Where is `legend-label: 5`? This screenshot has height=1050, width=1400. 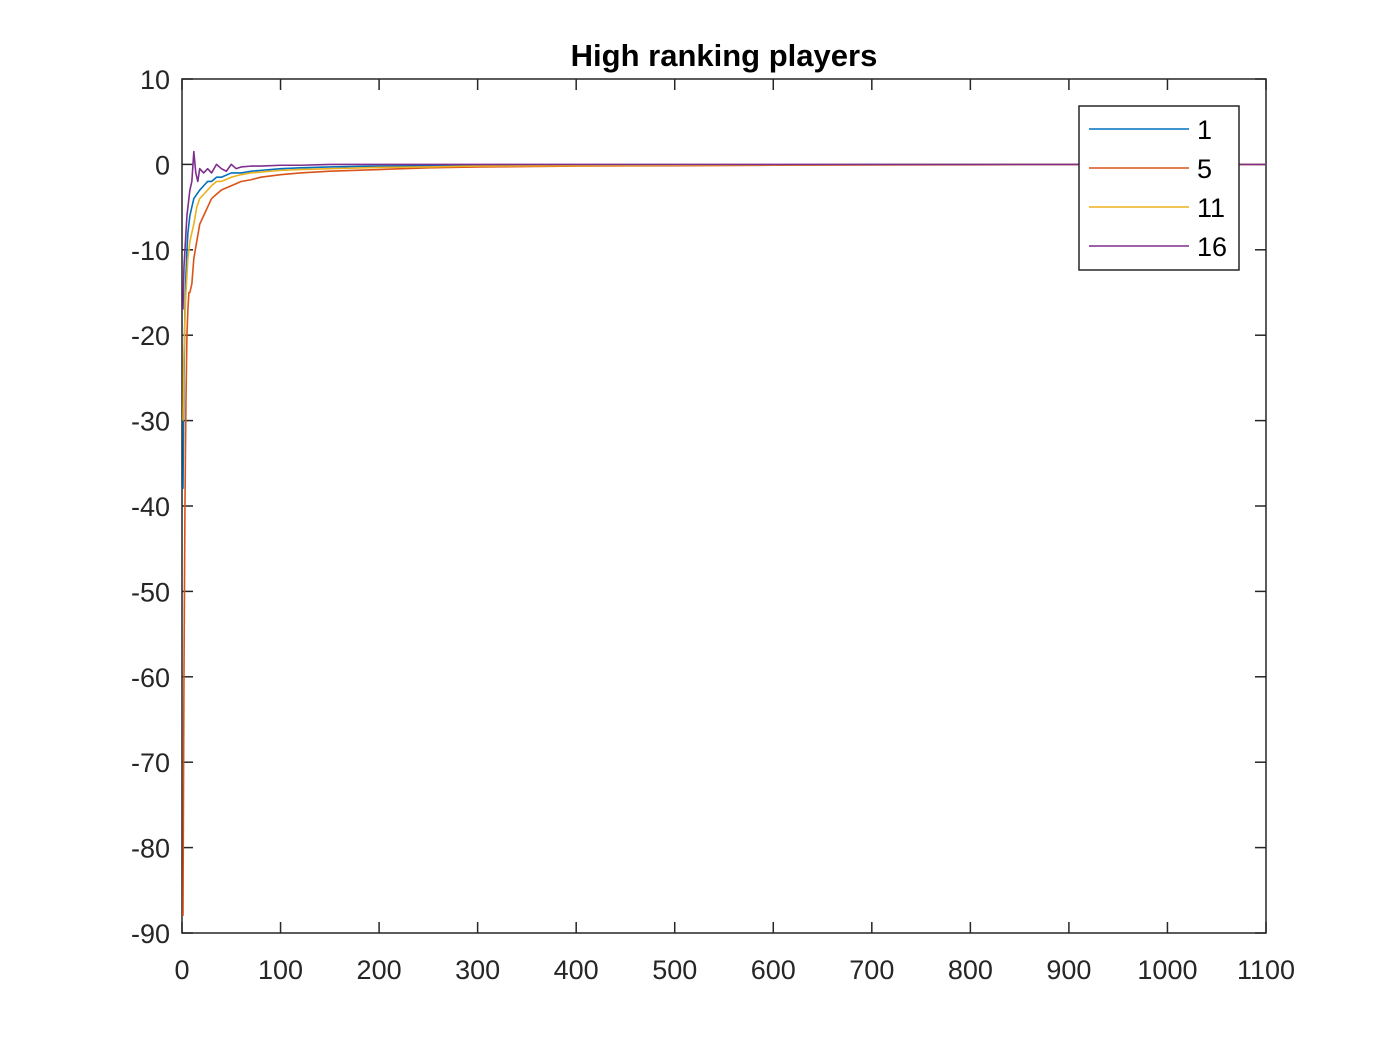 legend-label: 5 is located at coordinates (1204, 169).